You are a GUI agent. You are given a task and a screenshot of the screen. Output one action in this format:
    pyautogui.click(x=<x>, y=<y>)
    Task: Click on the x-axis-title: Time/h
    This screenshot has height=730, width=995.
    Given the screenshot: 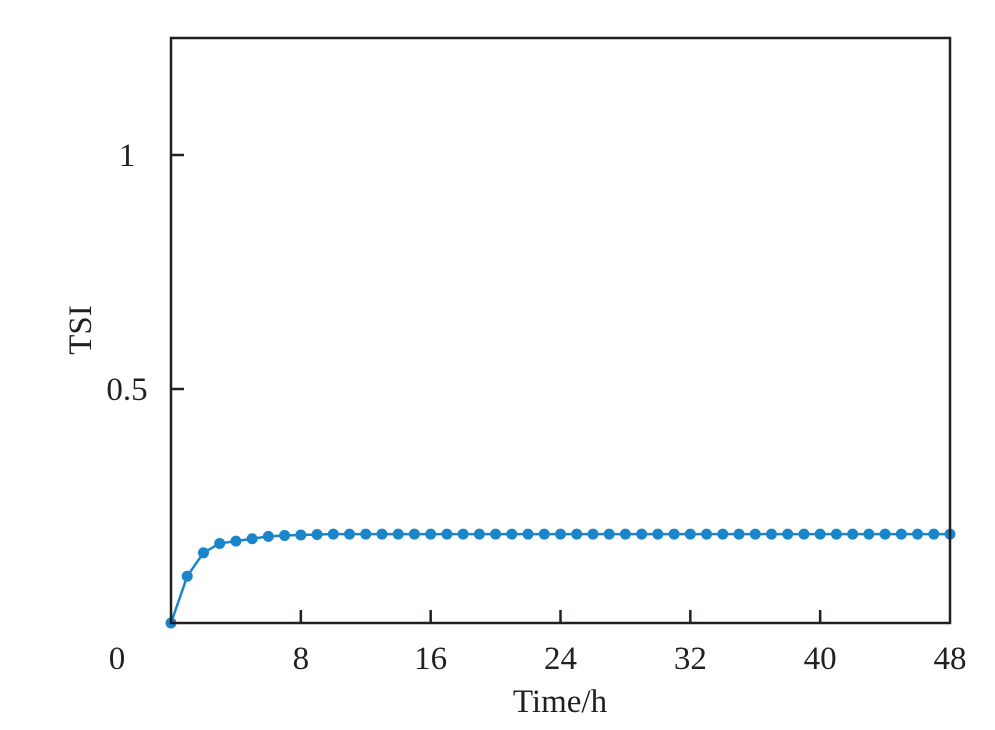 What is the action you would take?
    pyautogui.click(x=560, y=702)
    